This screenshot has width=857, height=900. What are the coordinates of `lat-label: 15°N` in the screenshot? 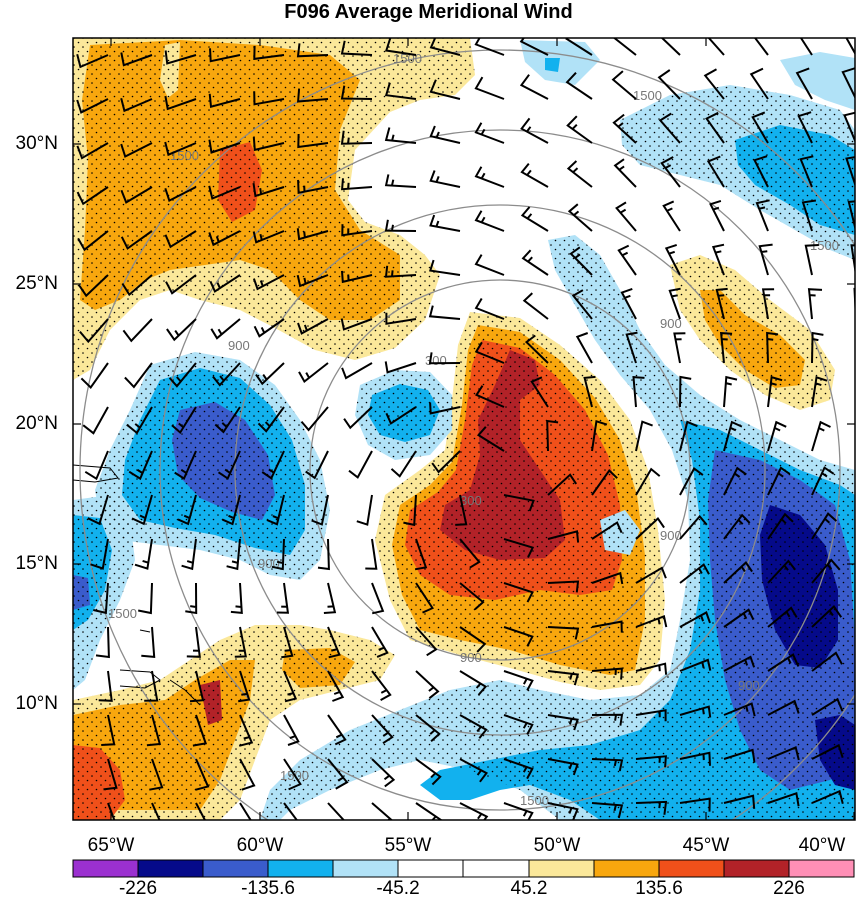 It's located at (36, 563).